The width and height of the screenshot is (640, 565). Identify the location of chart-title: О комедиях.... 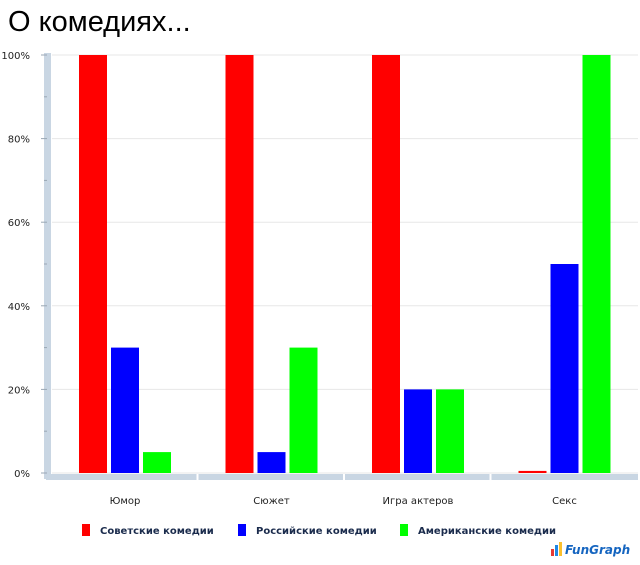
(99, 22).